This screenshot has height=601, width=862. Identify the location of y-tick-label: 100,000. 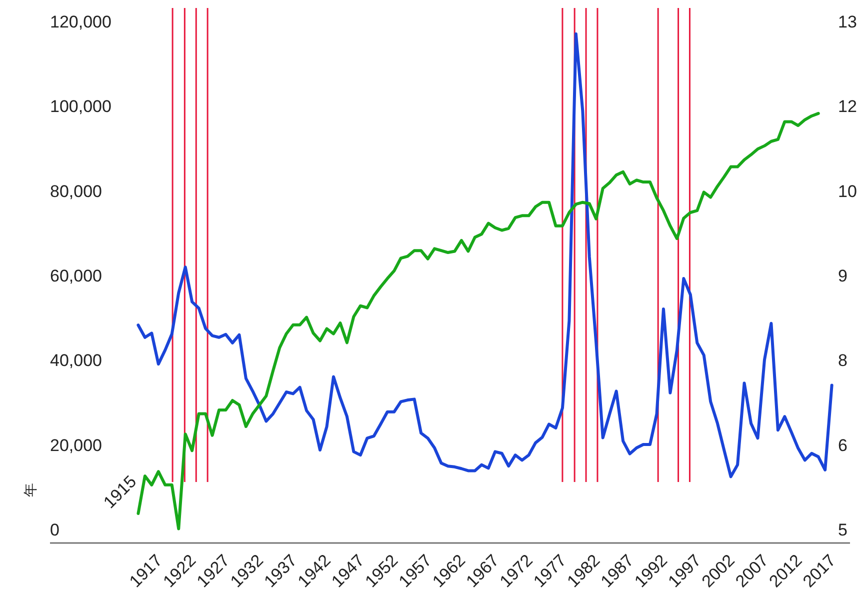
(81, 106).